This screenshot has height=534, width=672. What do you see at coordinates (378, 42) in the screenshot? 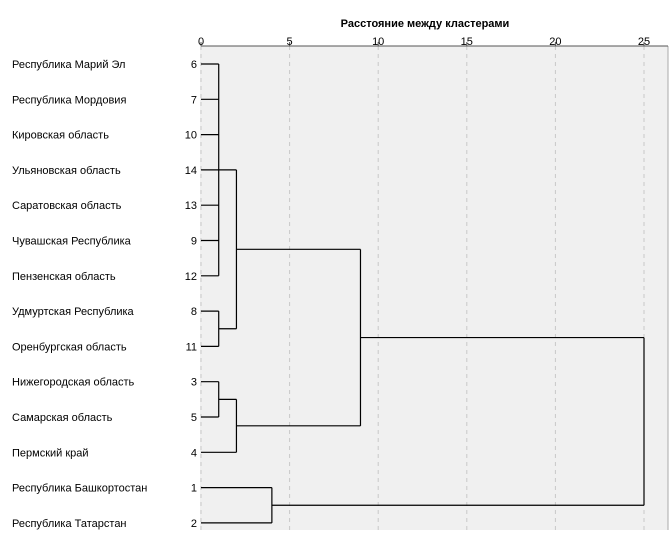
I see `x-tick-label: 10` at bounding box center [378, 42].